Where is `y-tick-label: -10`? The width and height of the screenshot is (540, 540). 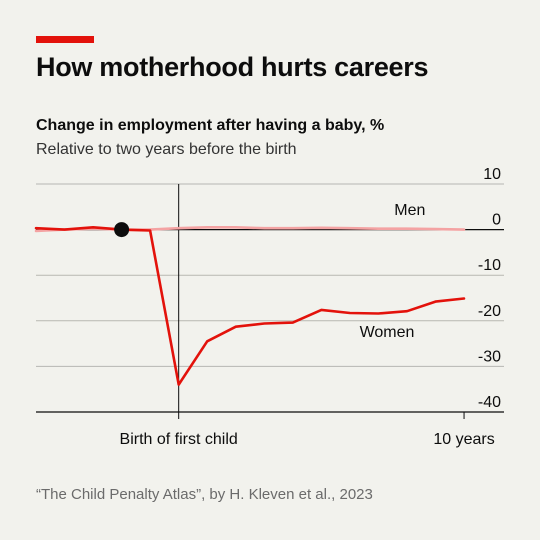 y-tick-label: -10 is located at coordinates (489, 265).